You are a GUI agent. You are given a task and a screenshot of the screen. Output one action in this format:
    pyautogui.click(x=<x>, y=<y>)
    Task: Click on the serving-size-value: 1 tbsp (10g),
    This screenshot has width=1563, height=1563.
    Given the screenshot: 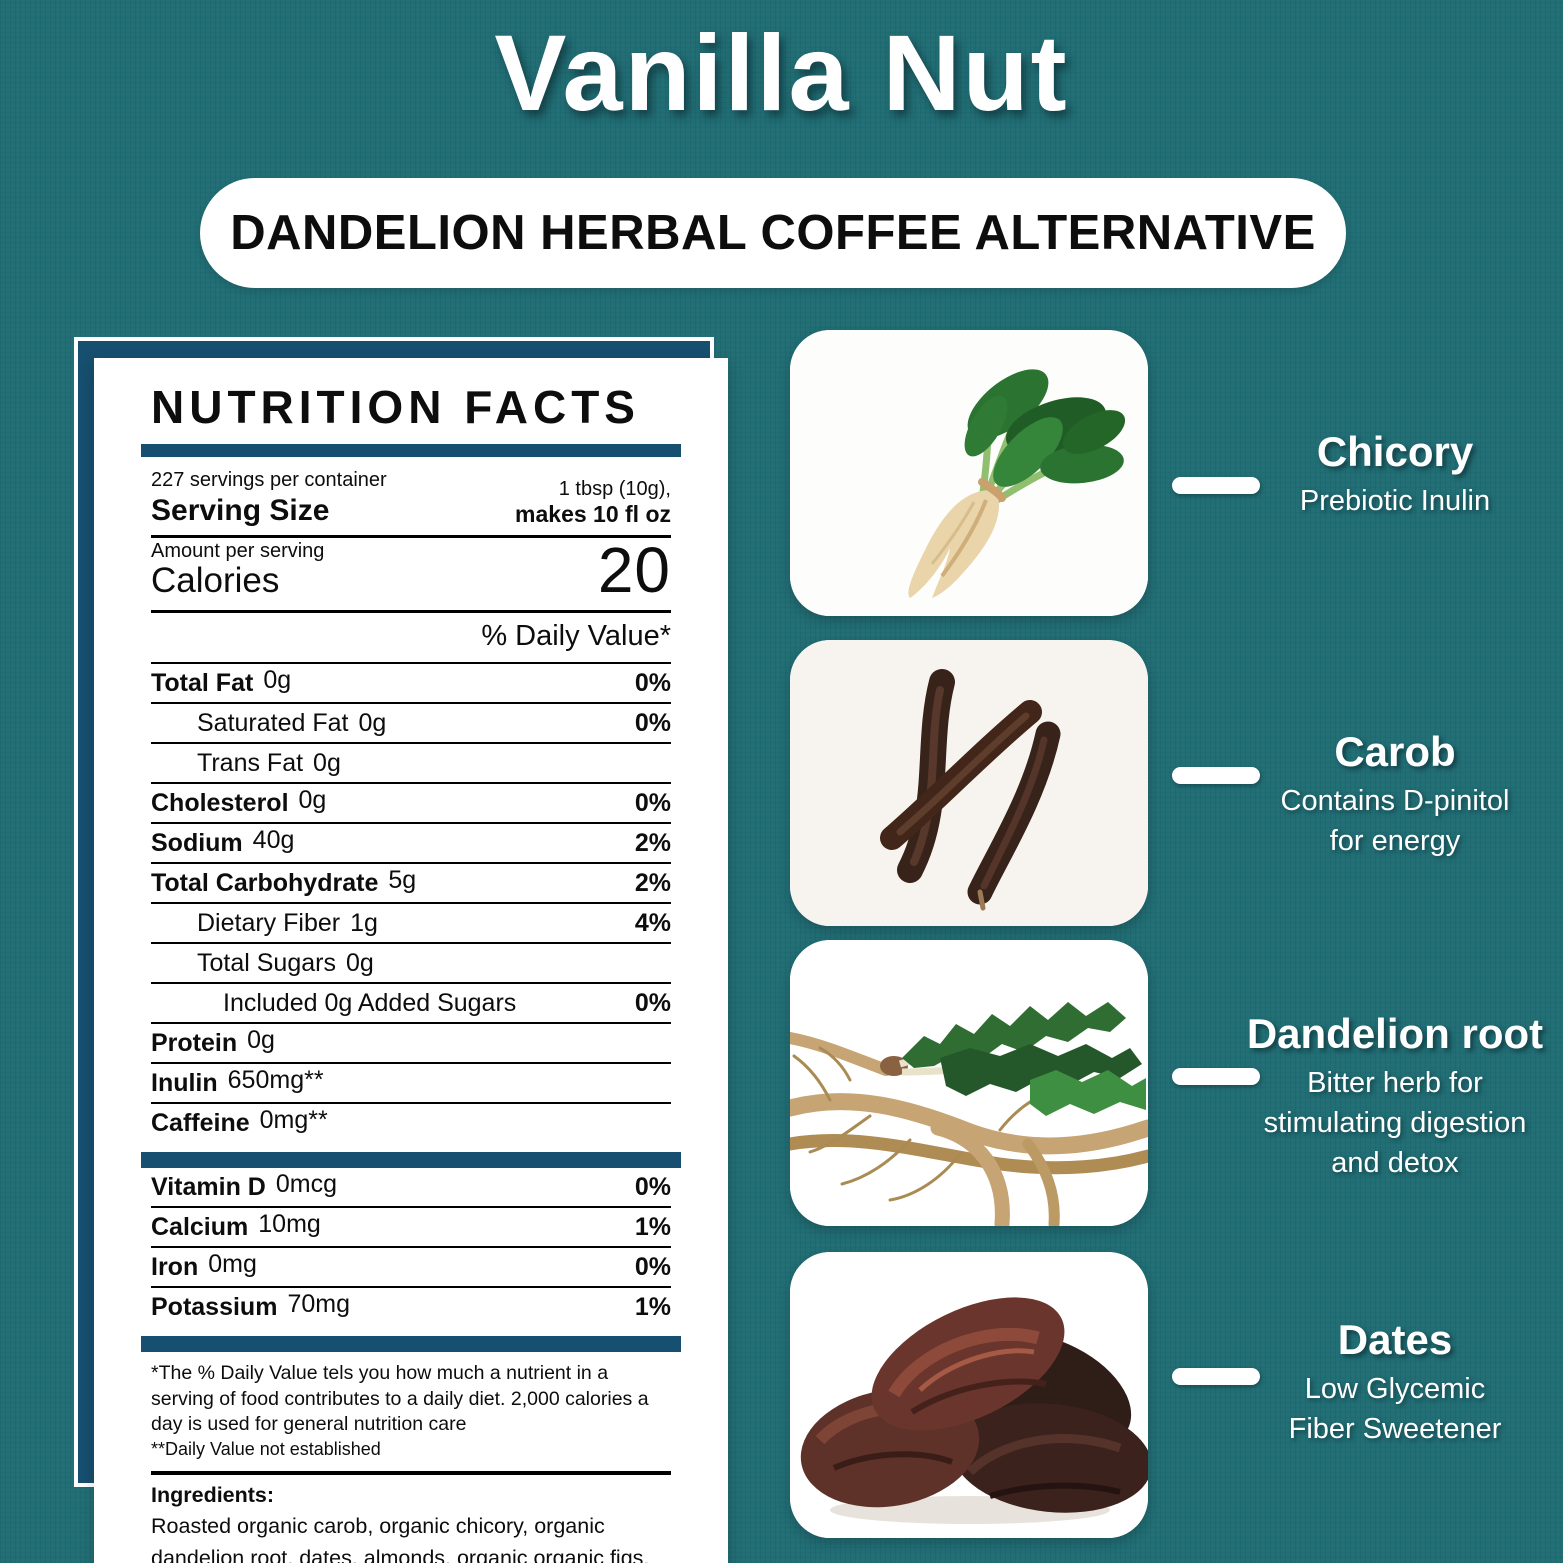 What is the action you would take?
    pyautogui.click(x=614, y=489)
    